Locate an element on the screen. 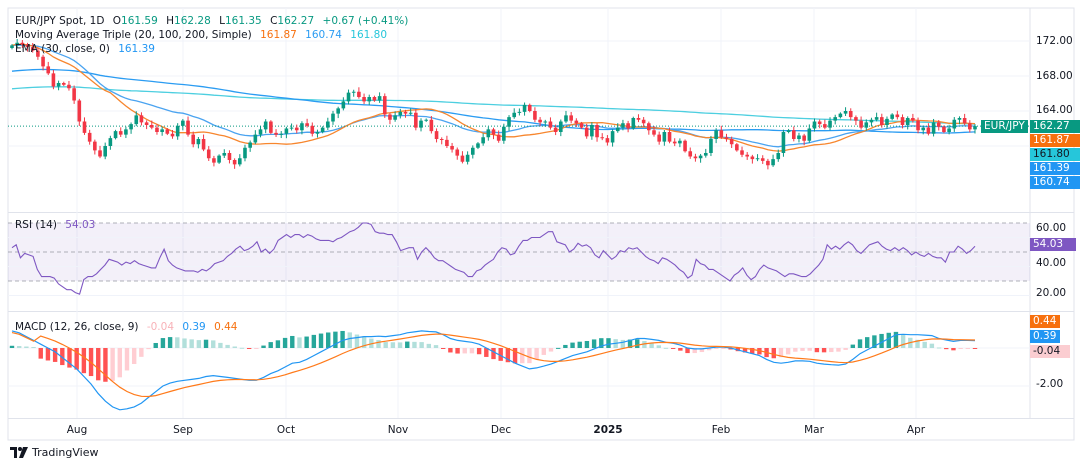  sma20-badge: 161.87 is located at coordinates (1055, 140).